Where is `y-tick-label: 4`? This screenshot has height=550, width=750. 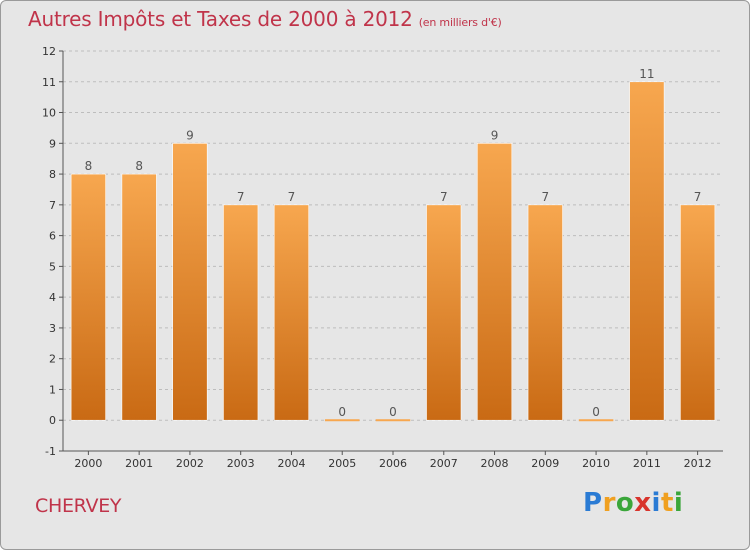 y-tick-label: 4 is located at coordinates (52, 297).